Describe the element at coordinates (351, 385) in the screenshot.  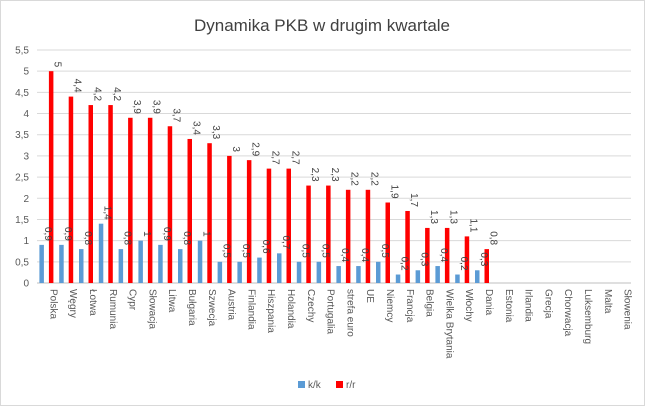
I see `legend-label-rr: r/r` at that location.